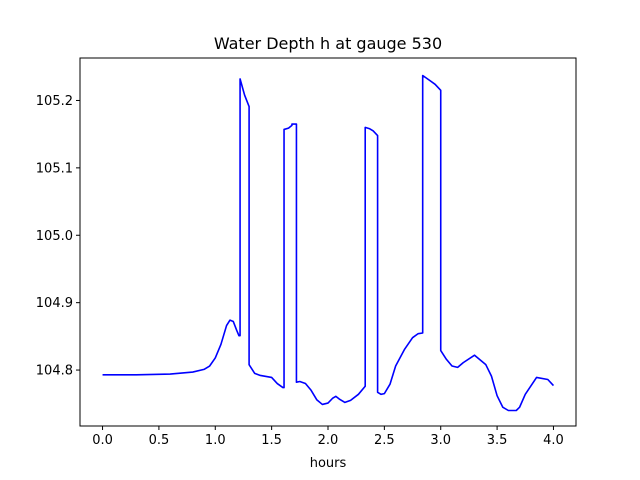  Describe the element at coordinates (215, 440) in the screenshot. I see `x-tick-label: 1.0` at that location.